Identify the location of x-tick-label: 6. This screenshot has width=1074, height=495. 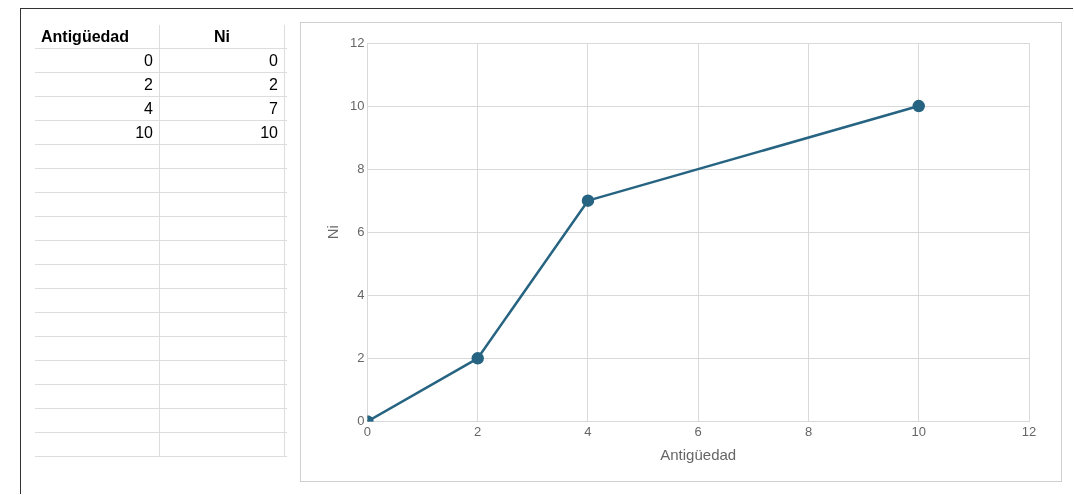
(698, 431).